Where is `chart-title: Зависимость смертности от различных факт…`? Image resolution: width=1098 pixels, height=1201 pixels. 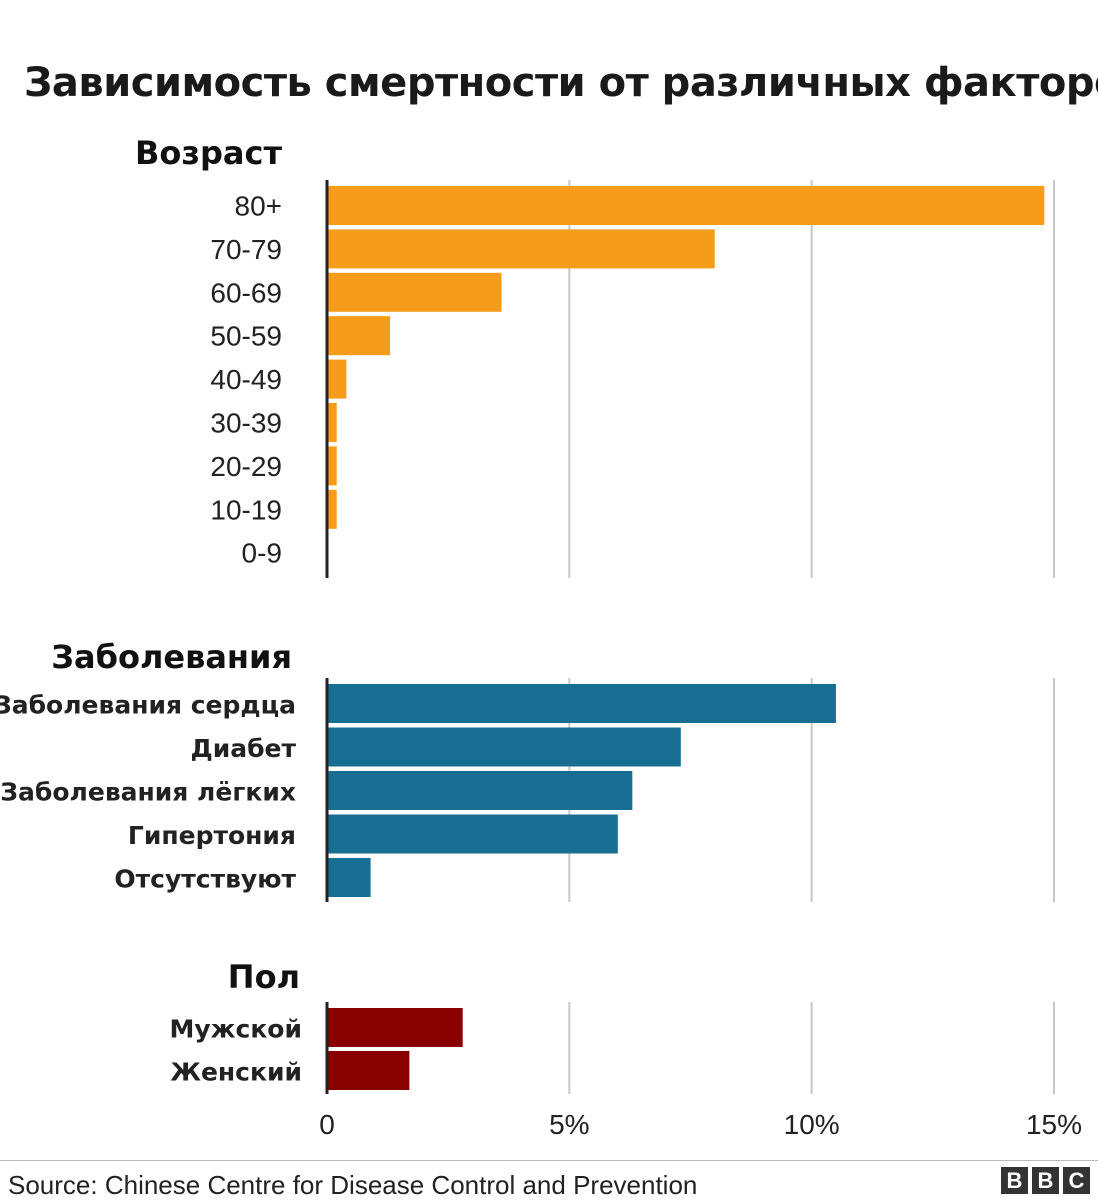
chart-title: Зависимость смертности от различных факт… is located at coordinates (561, 83).